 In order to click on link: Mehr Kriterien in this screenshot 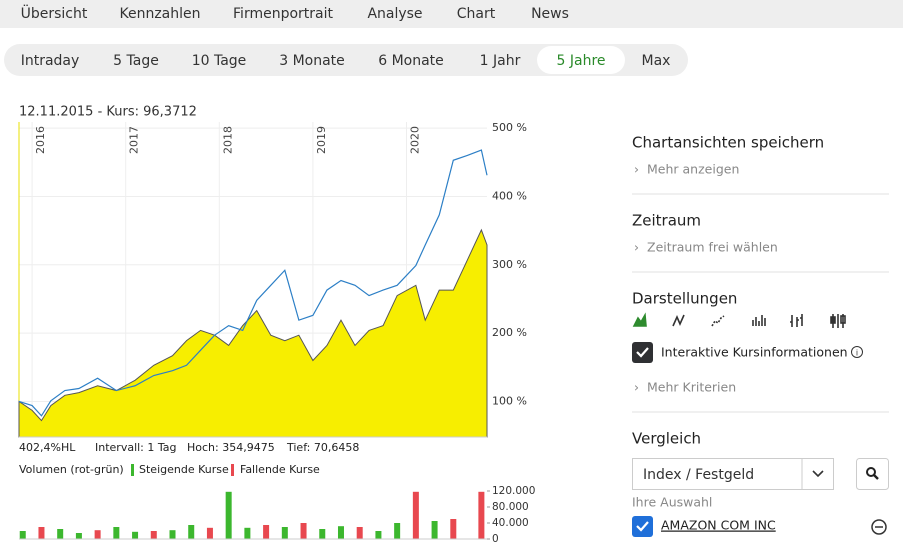, I will do `click(691, 387)`.